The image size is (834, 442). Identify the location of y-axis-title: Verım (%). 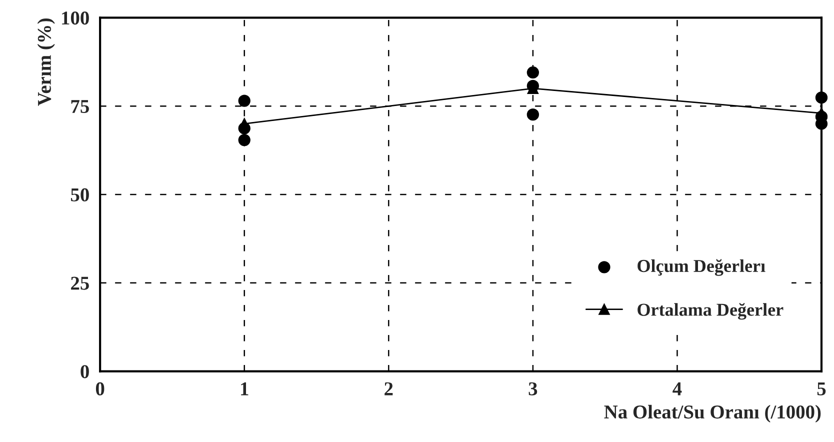
(46, 62).